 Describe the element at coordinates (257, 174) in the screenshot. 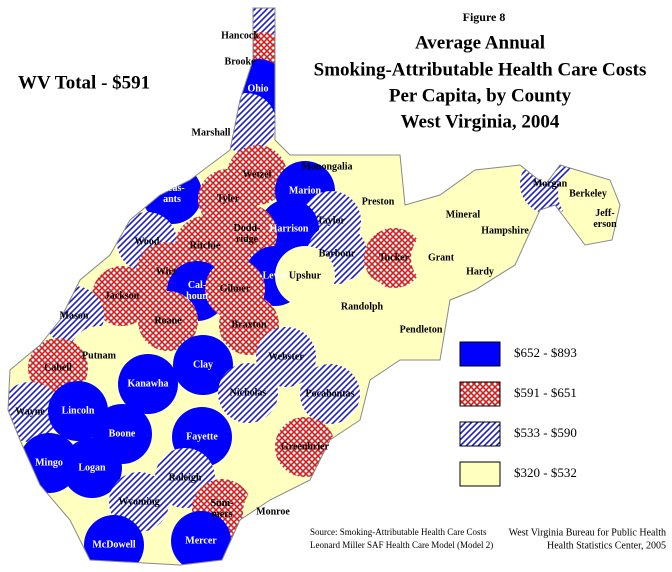

I see `county-label: Wetzel` at that location.